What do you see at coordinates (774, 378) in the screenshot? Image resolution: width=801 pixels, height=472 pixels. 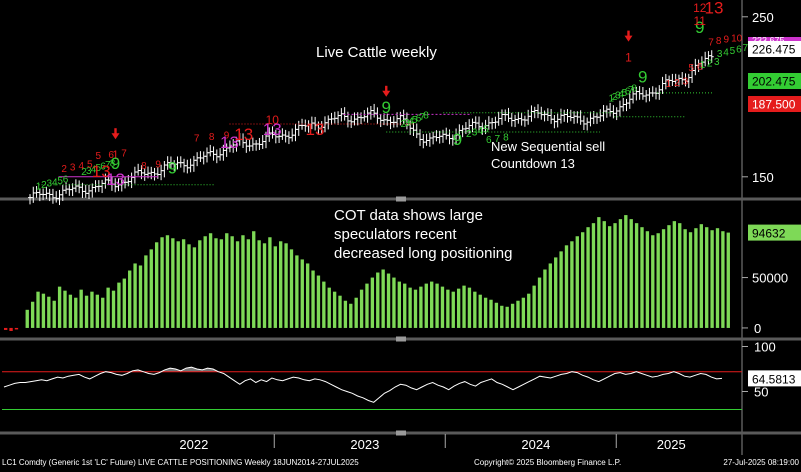 I see `rsi-last-tag` at bounding box center [774, 378].